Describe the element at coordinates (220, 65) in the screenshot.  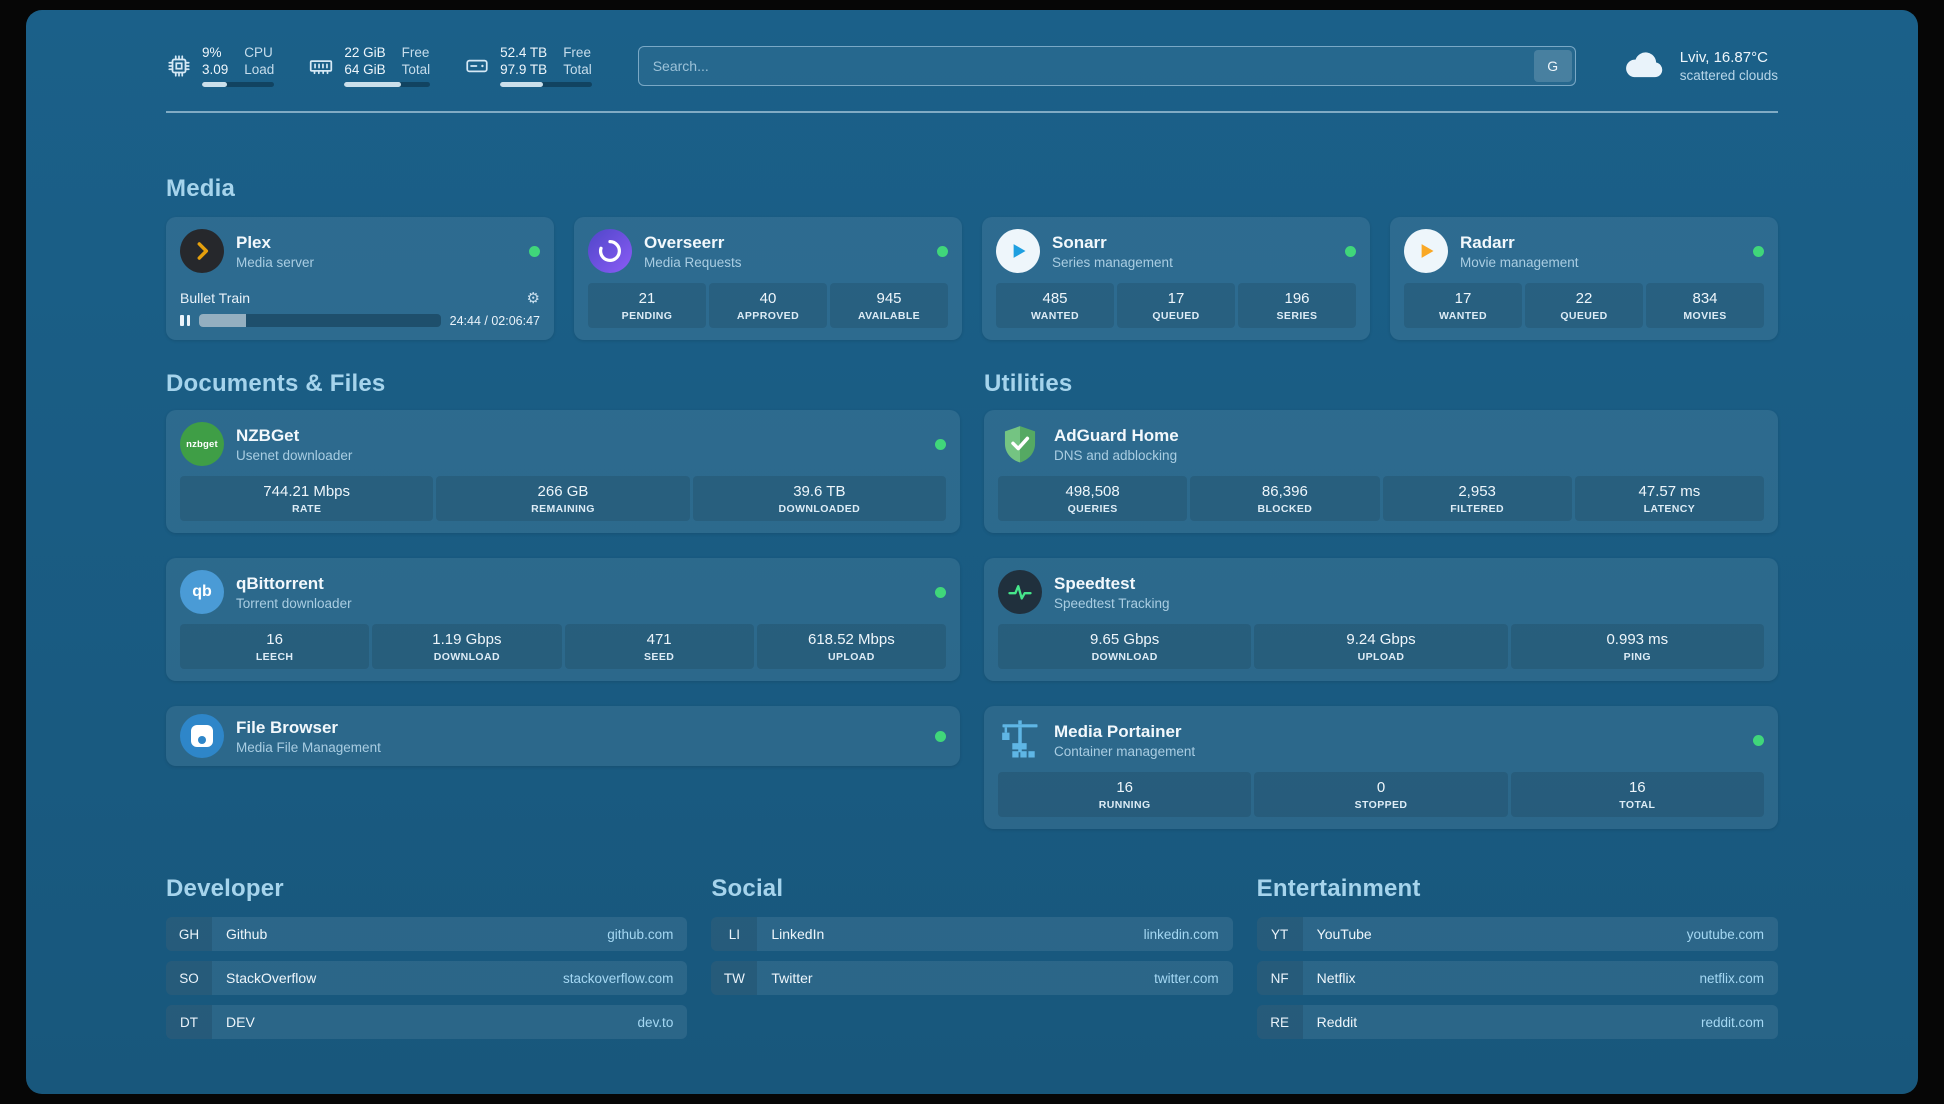
I see `cpu-widget: 9% CPU 3.09 Load` at that location.